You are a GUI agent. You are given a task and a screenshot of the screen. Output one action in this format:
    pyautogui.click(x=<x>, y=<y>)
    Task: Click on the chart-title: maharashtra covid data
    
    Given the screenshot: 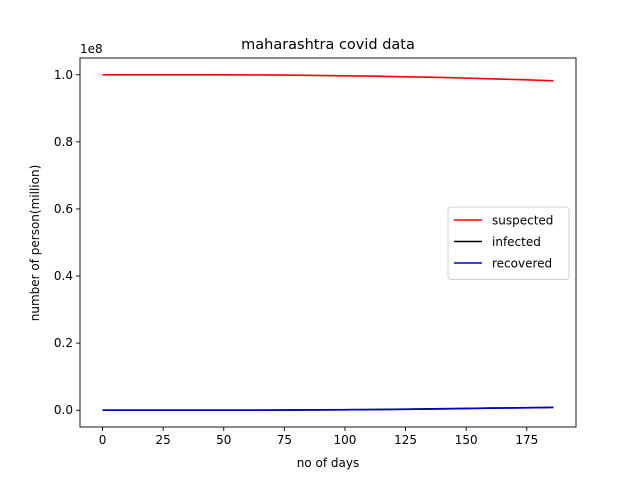 What is the action you would take?
    pyautogui.click(x=328, y=45)
    